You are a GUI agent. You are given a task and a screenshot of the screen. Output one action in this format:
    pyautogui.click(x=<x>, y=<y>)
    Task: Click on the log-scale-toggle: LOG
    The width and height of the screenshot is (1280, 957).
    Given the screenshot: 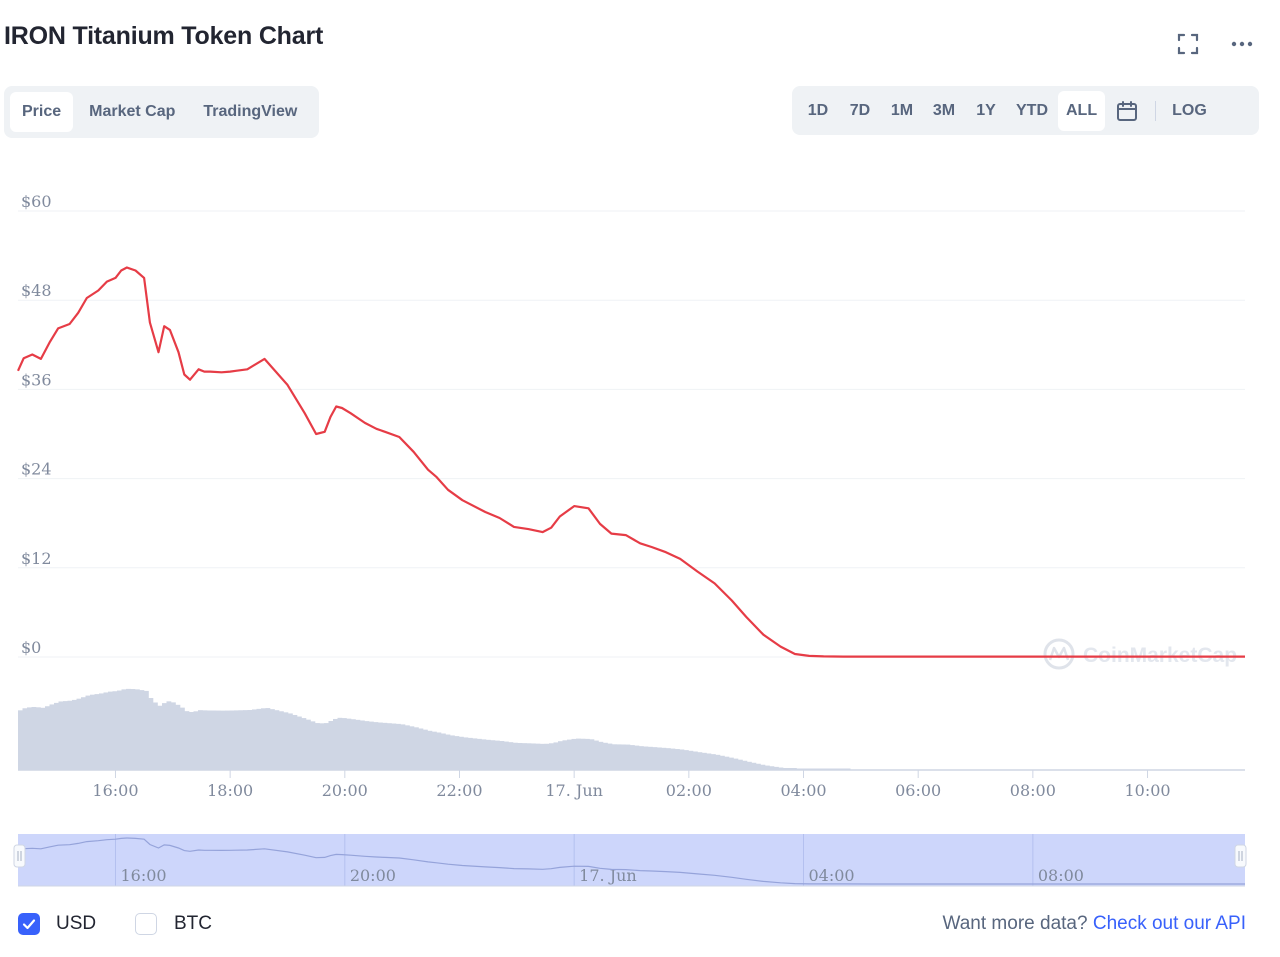 What is the action you would take?
    pyautogui.click(x=1189, y=110)
    